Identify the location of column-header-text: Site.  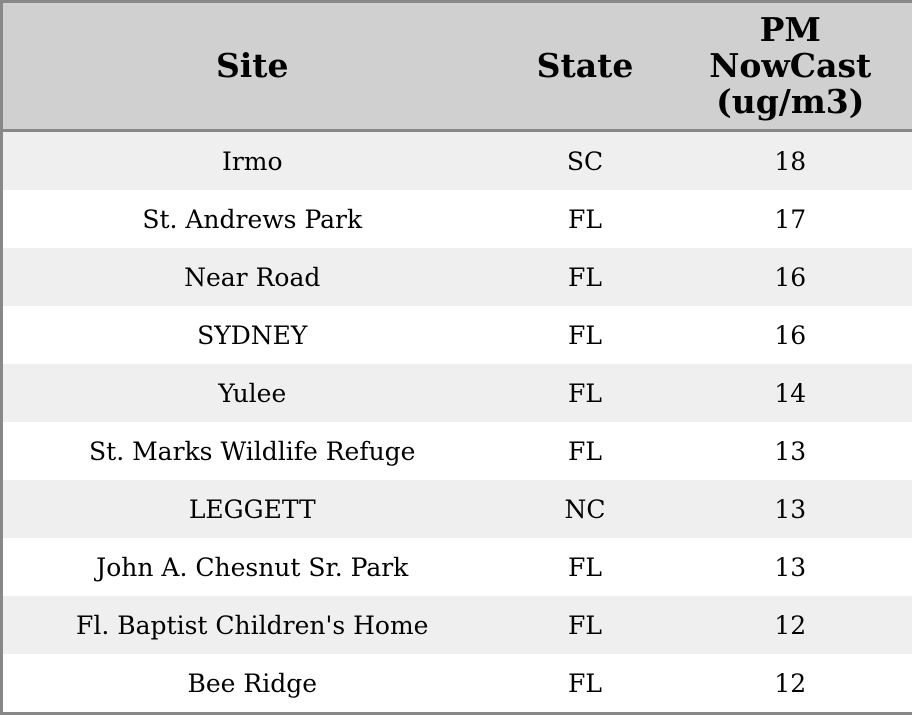
(252, 66).